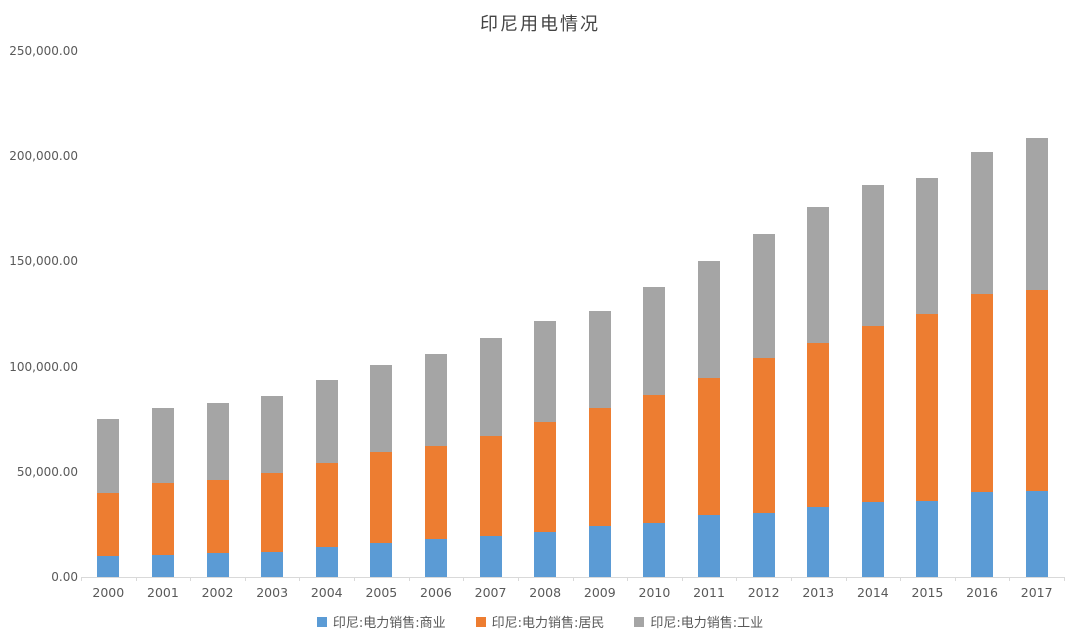 The width and height of the screenshot is (1080, 643). Describe the element at coordinates (818, 592) in the screenshot. I see `x-tick-label: 2013` at that location.